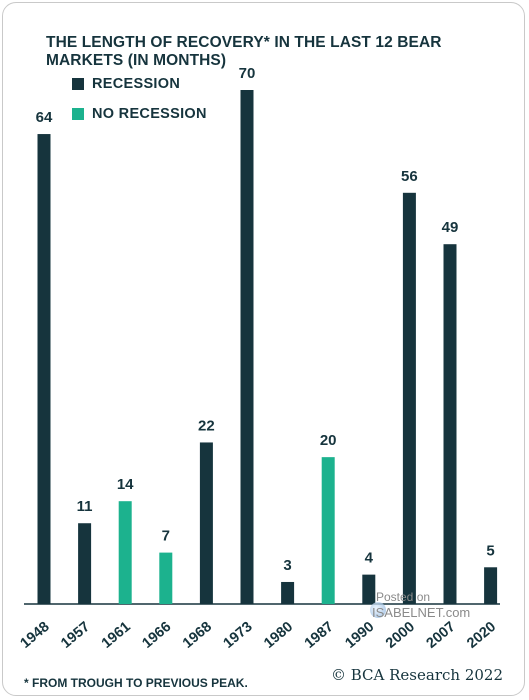 This screenshot has height=700, width=529. I want to click on bar-1980, so click(288, 592).